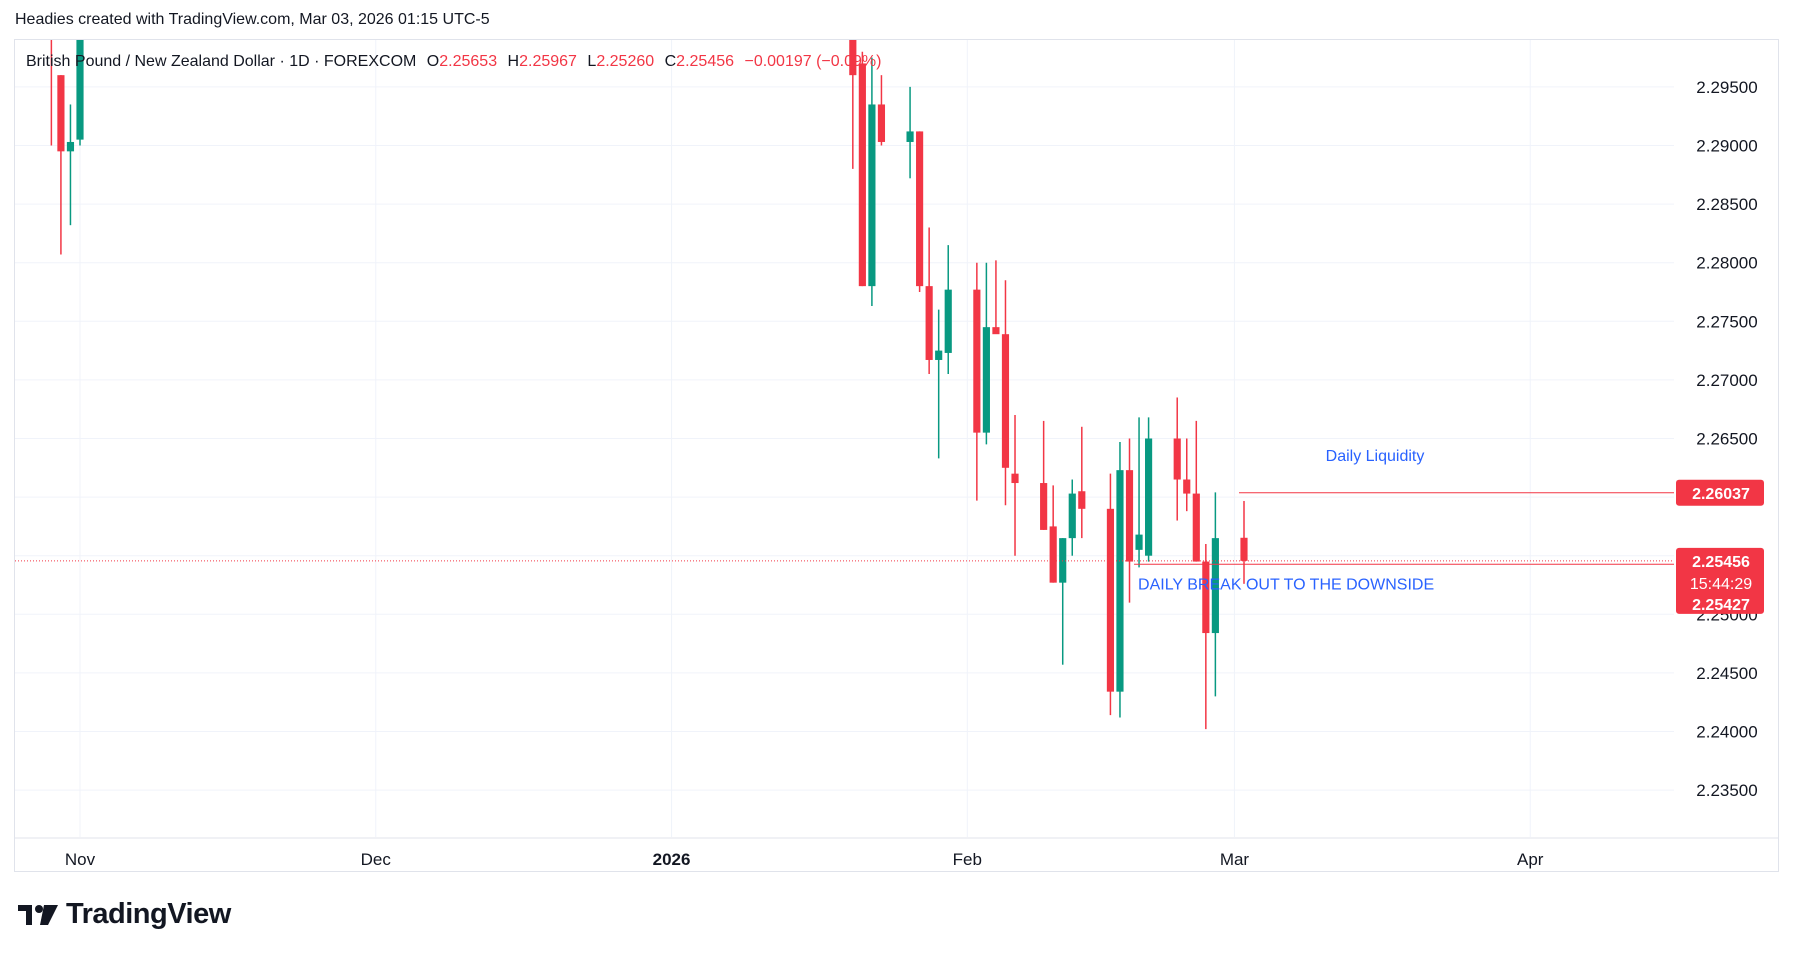 Image resolution: width=1793 pixels, height=961 pixels. Describe the element at coordinates (548, 61) in the screenshot. I see `high-value: 2.25967` at that location.